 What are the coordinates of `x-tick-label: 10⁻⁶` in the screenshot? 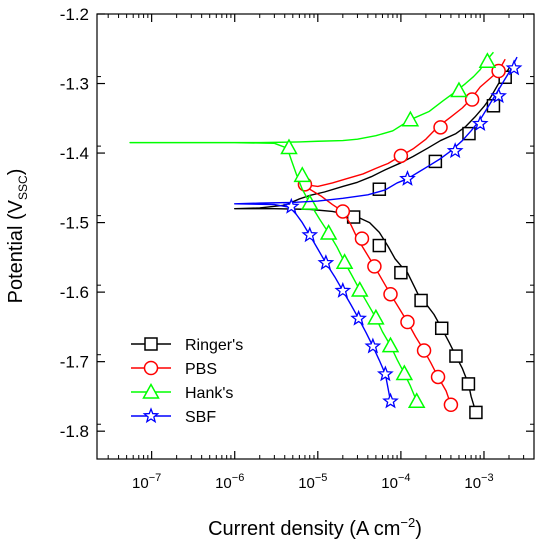 It's located at (229, 482).